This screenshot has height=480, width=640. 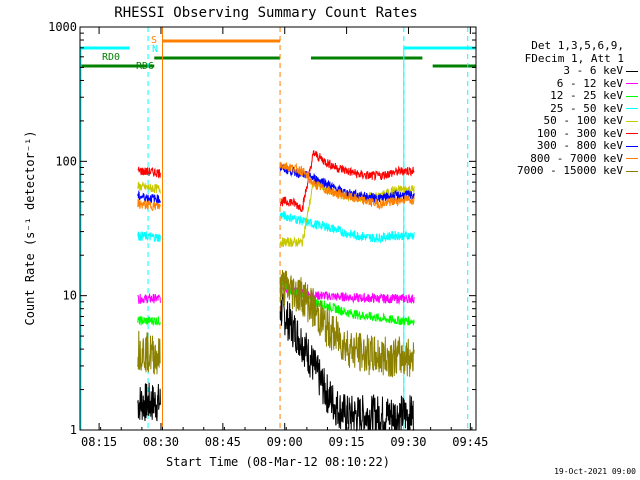 I want to click on legend-label: 300 - 800 keV, so click(x=579, y=145).